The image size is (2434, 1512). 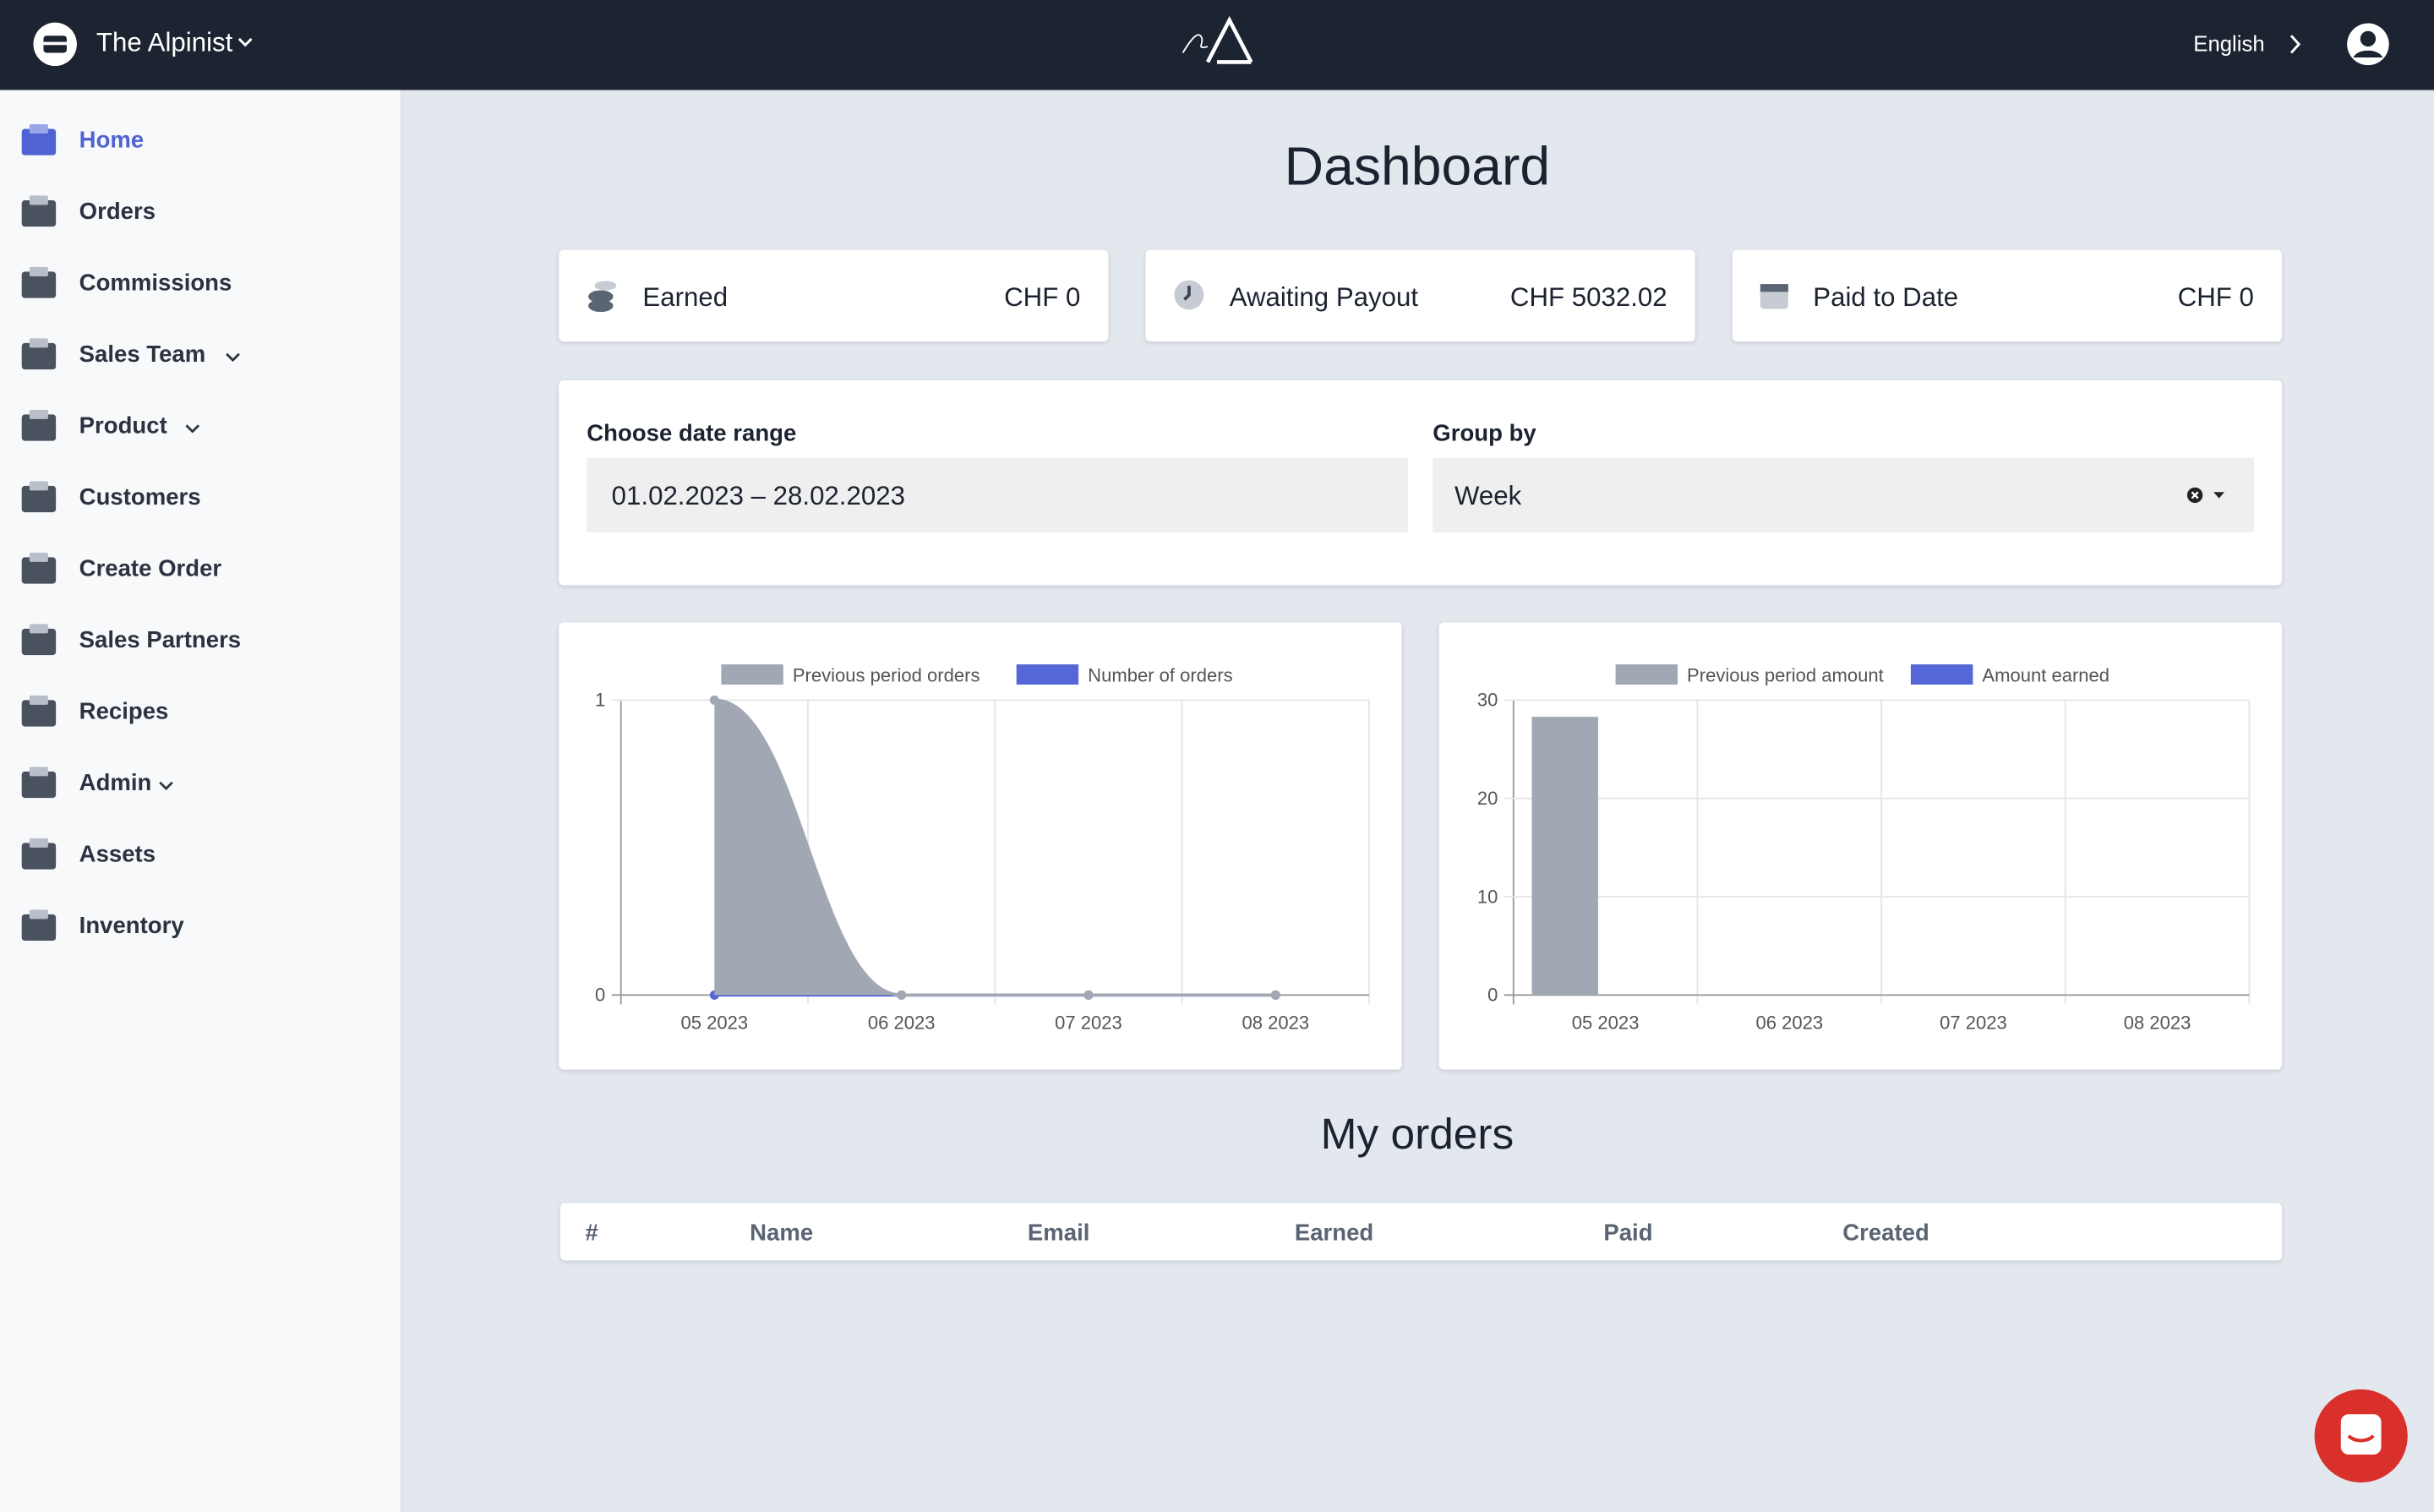 I want to click on nav-label: Admin, so click(x=115, y=783).